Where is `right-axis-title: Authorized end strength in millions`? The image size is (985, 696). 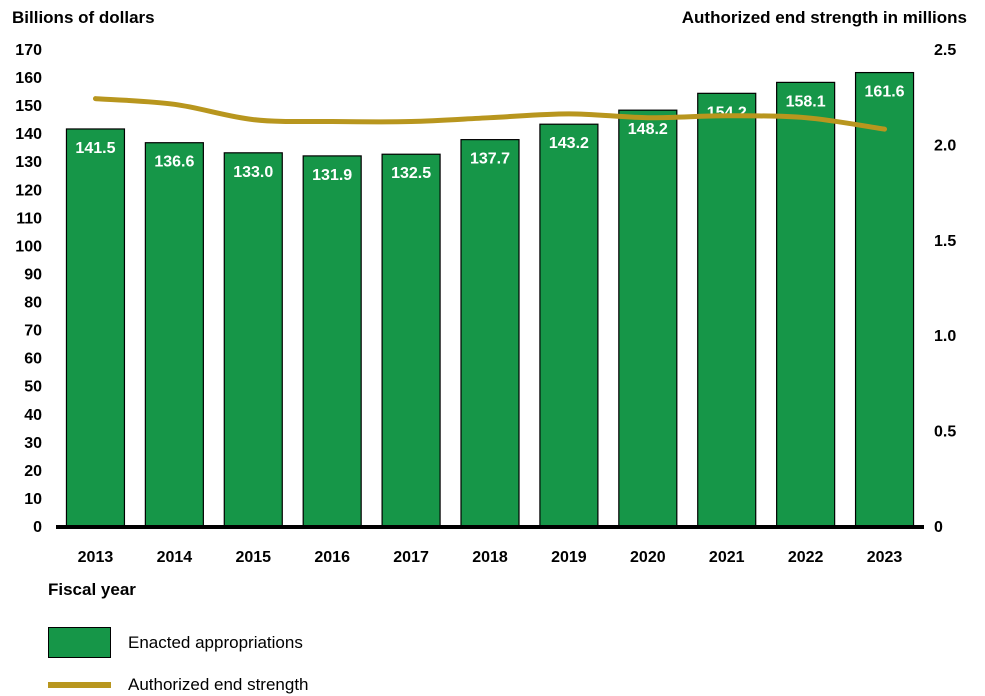 right-axis-title: Authorized end strength in millions is located at coordinates (824, 17).